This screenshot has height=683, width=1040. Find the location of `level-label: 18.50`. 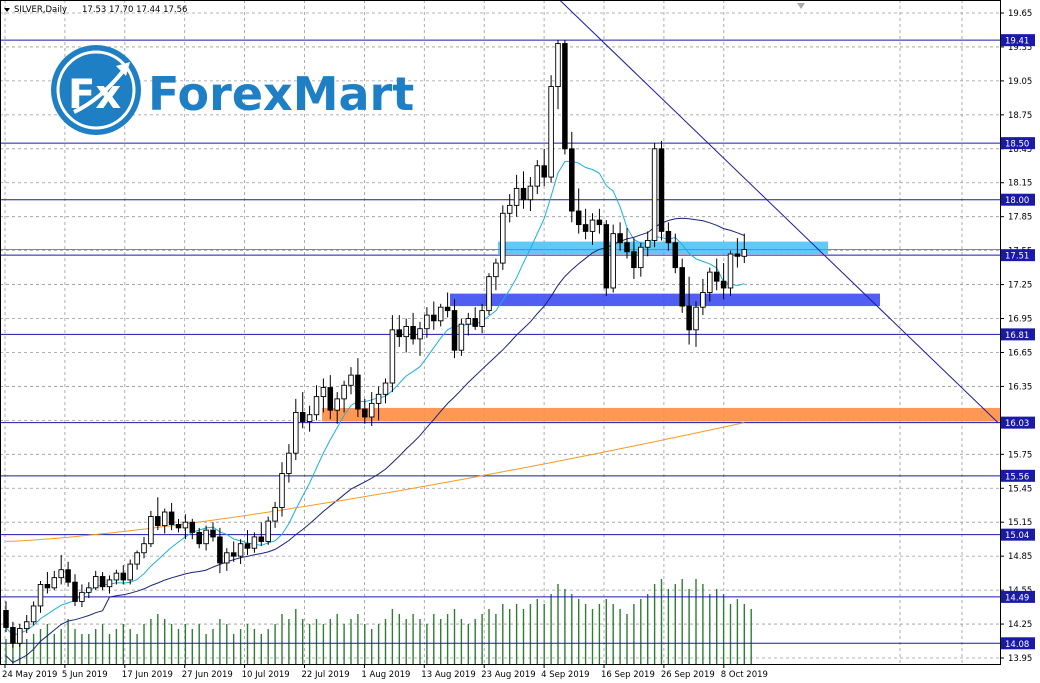

level-label: 18.50 is located at coordinates (1017, 145).